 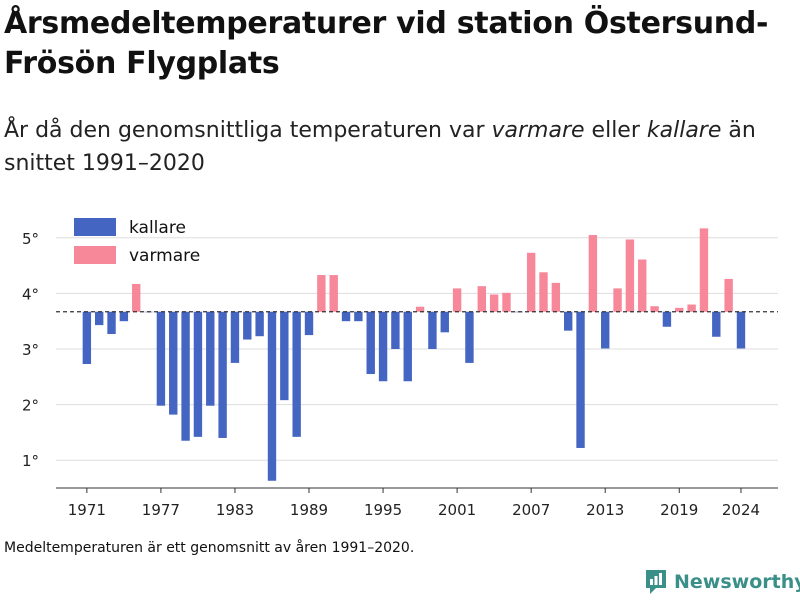 I want to click on legend-label-varmare: varmare, so click(x=164, y=256).